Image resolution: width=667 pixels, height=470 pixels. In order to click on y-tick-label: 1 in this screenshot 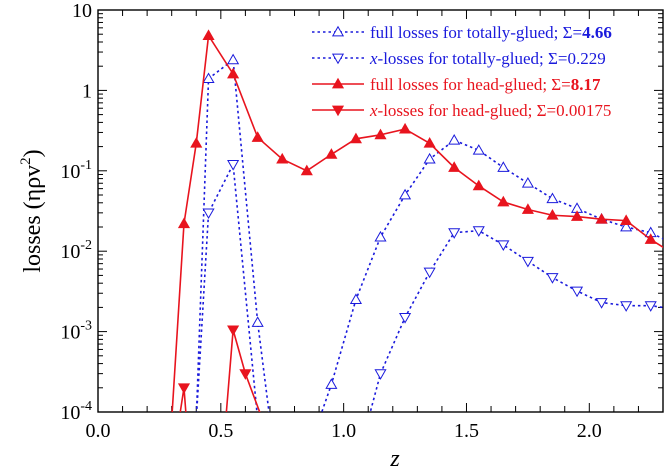, I will do `click(87, 91)`.